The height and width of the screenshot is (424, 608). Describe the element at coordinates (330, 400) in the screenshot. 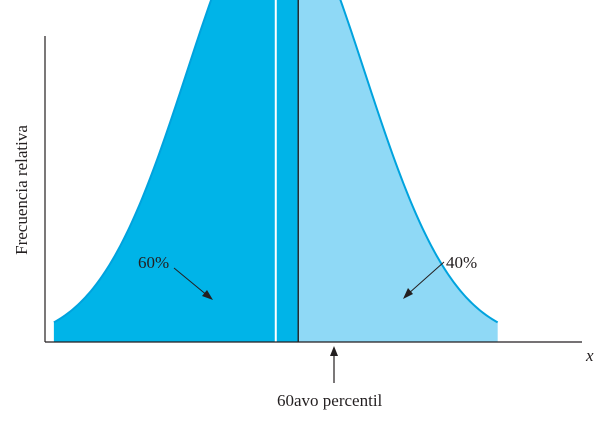

I see `percentile-label: 60avo percentil` at that location.